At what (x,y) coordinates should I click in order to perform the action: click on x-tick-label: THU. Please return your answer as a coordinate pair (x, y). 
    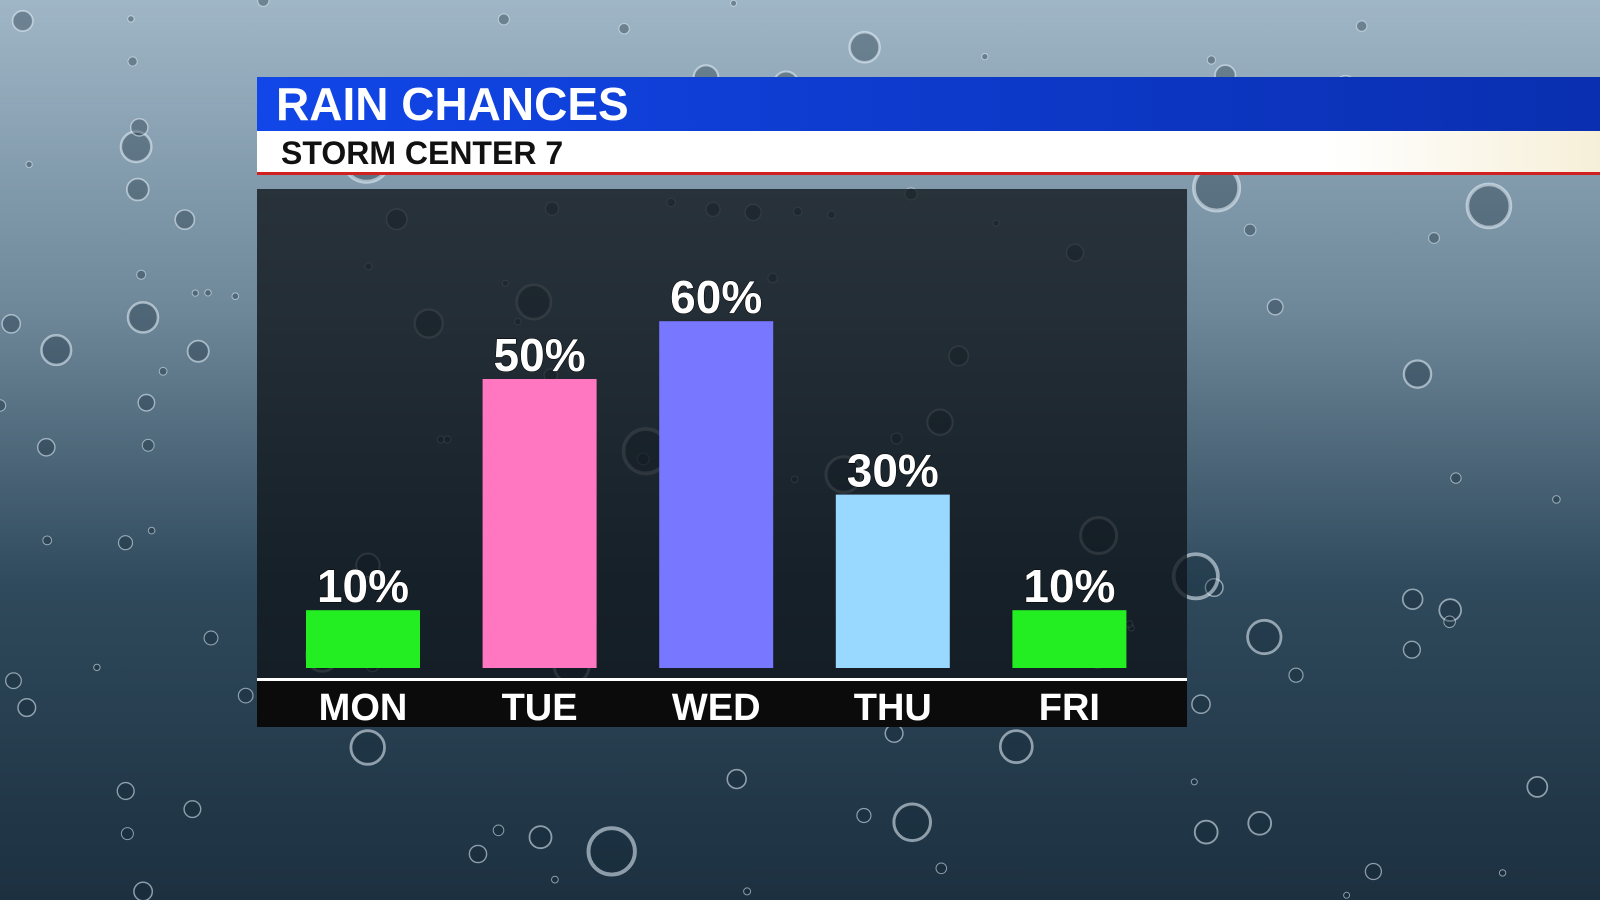
    Looking at the image, I should click on (893, 708).